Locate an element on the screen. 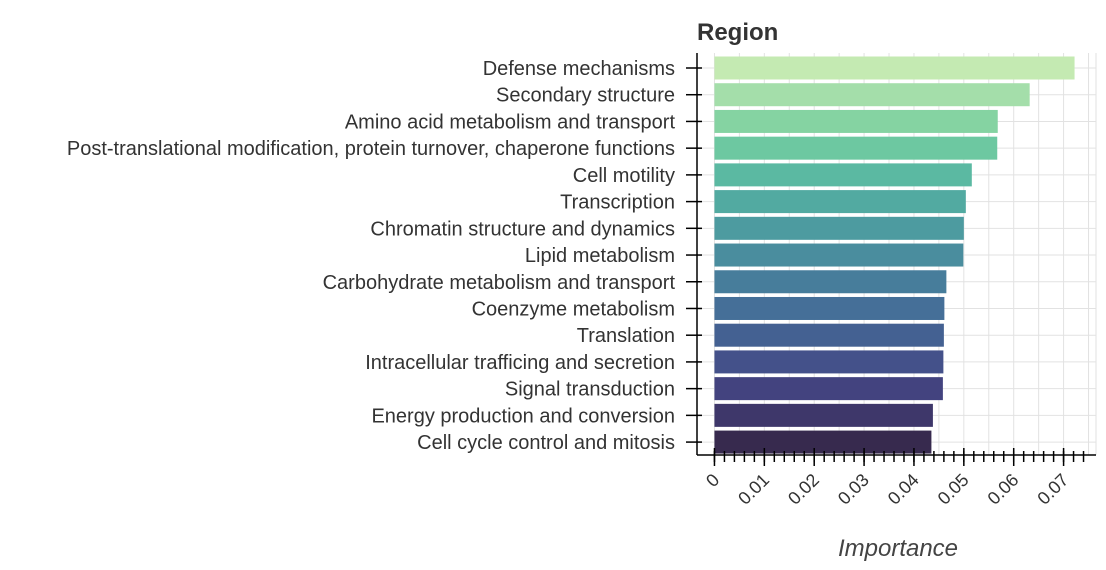  x-tick-label: 0.03 is located at coordinates (853, 489).